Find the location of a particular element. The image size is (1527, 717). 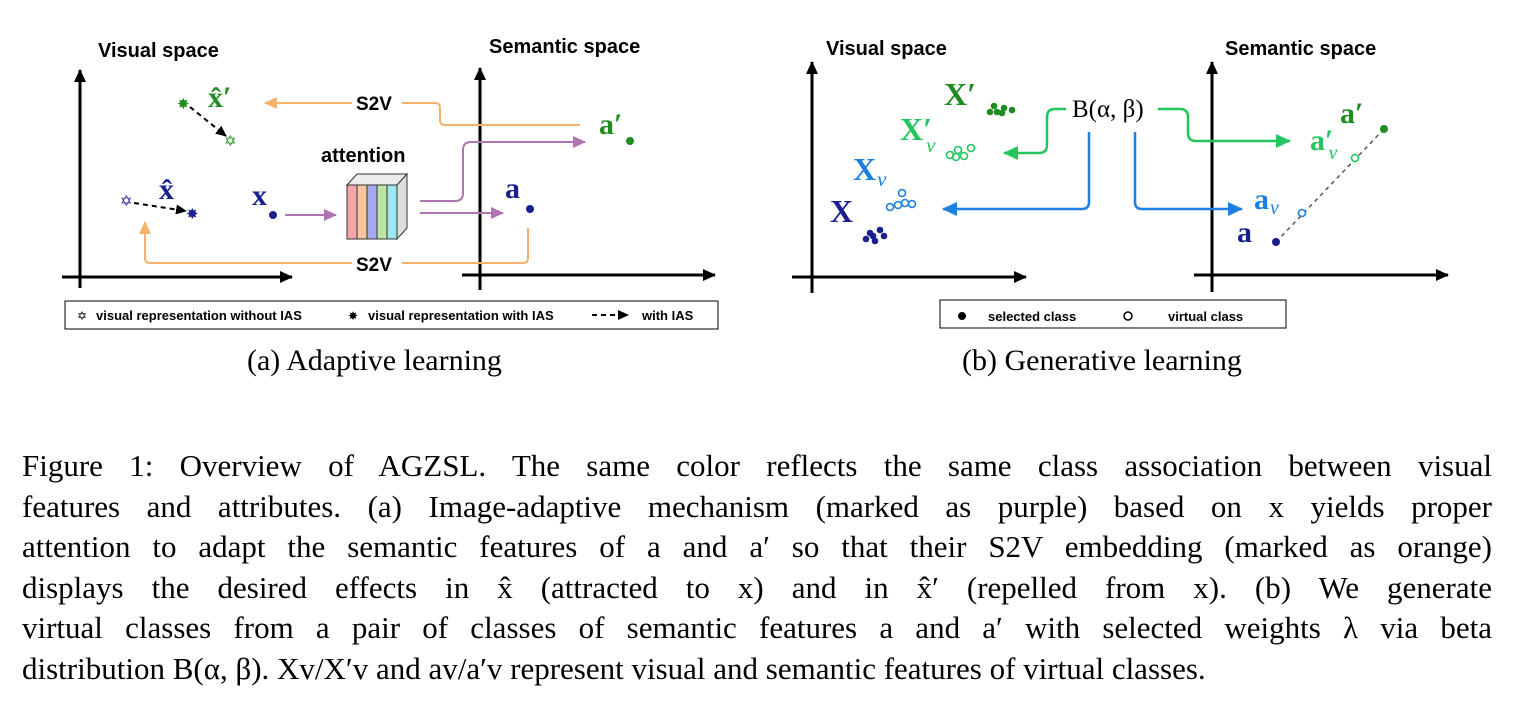

X-prime-selected-points is located at coordinates (1001, 109).